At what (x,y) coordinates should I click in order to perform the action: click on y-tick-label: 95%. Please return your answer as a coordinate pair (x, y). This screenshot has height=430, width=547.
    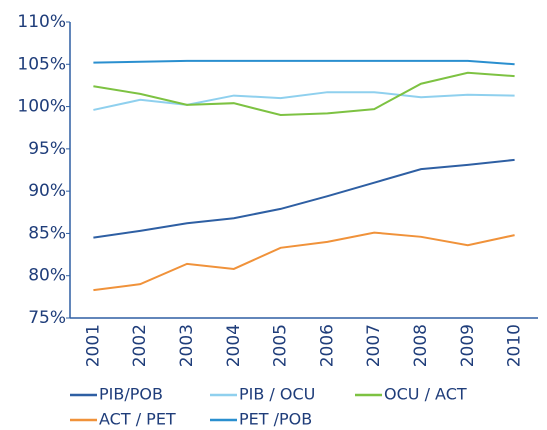
    Looking at the image, I should click on (47, 149).